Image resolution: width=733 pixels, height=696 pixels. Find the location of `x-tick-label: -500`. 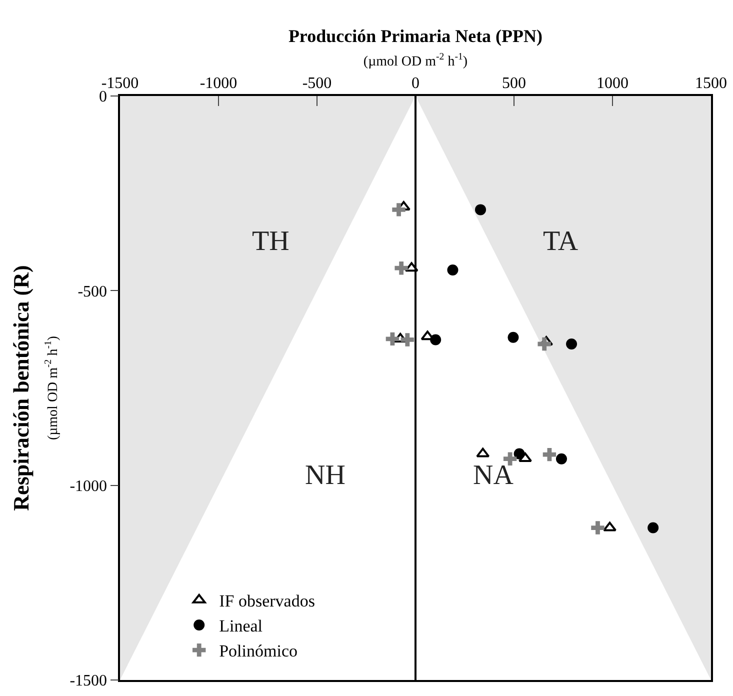

x-tick-label: -500 is located at coordinates (317, 83).